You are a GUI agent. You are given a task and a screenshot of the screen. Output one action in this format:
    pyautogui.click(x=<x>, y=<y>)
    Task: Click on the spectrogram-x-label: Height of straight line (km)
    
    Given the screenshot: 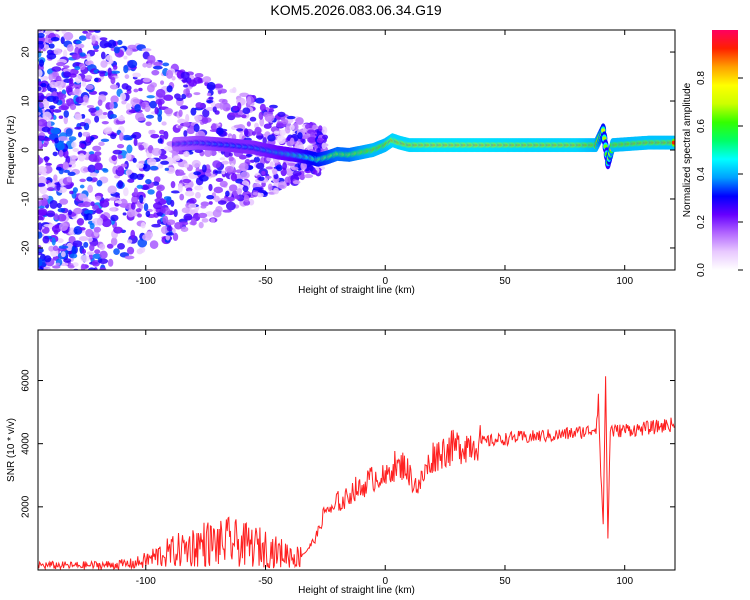 What is the action you would take?
    pyautogui.click(x=356, y=290)
    